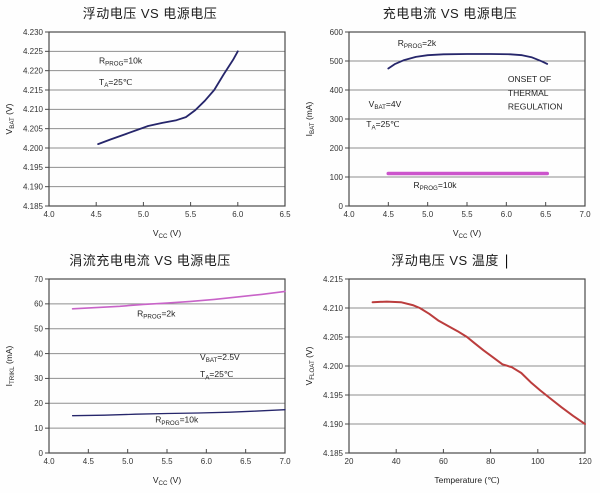 The height and width of the screenshot is (493, 600). What do you see at coordinates (38, 329) in the screenshot?
I see `svg-text: 50` at bounding box center [38, 329].